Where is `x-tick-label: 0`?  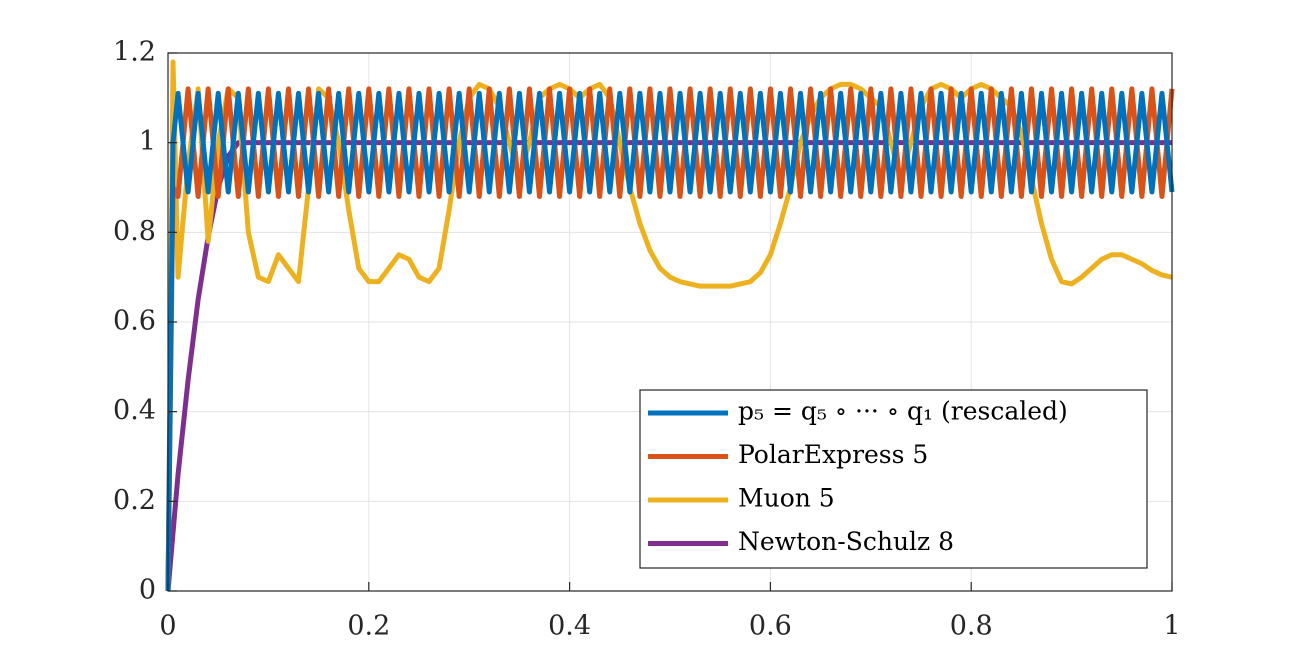 x-tick-label: 0 is located at coordinates (167, 626).